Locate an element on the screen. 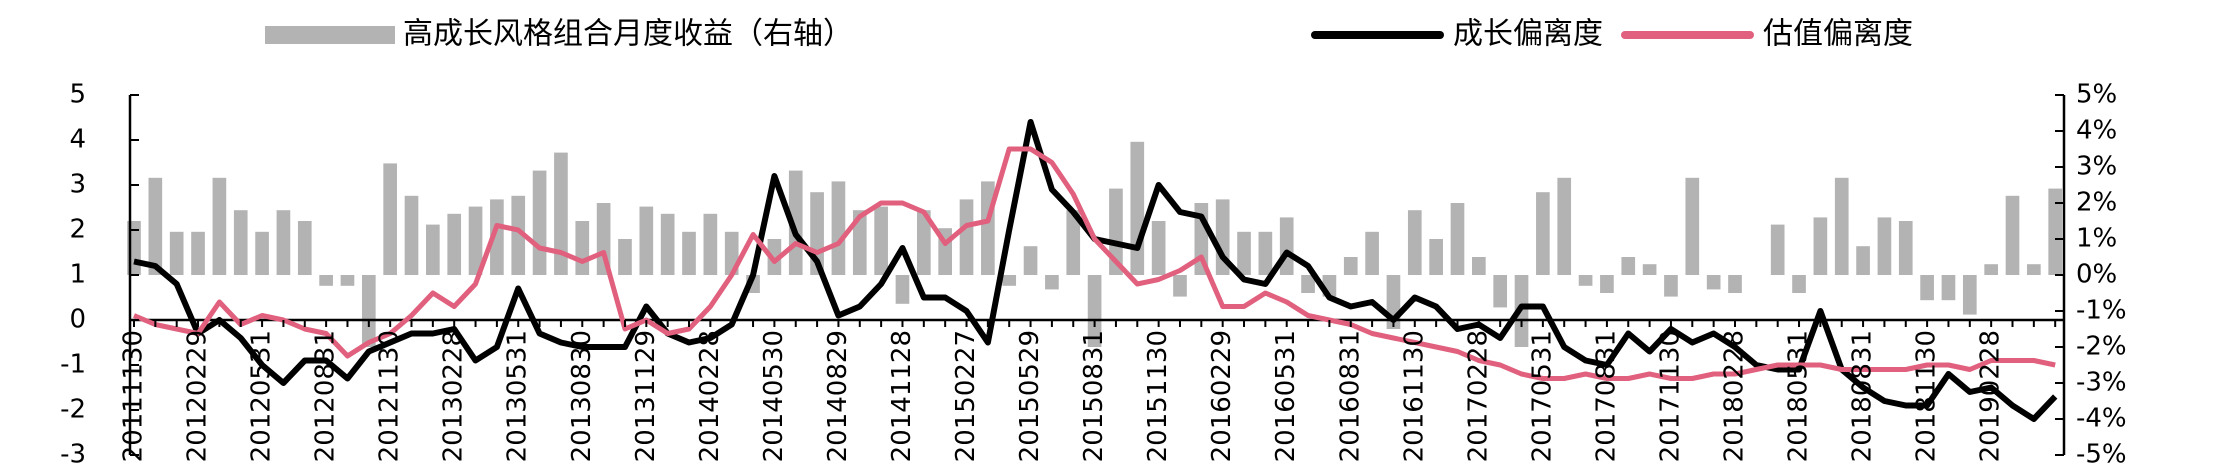  y2-tick-label: 2% is located at coordinates (2096, 203).